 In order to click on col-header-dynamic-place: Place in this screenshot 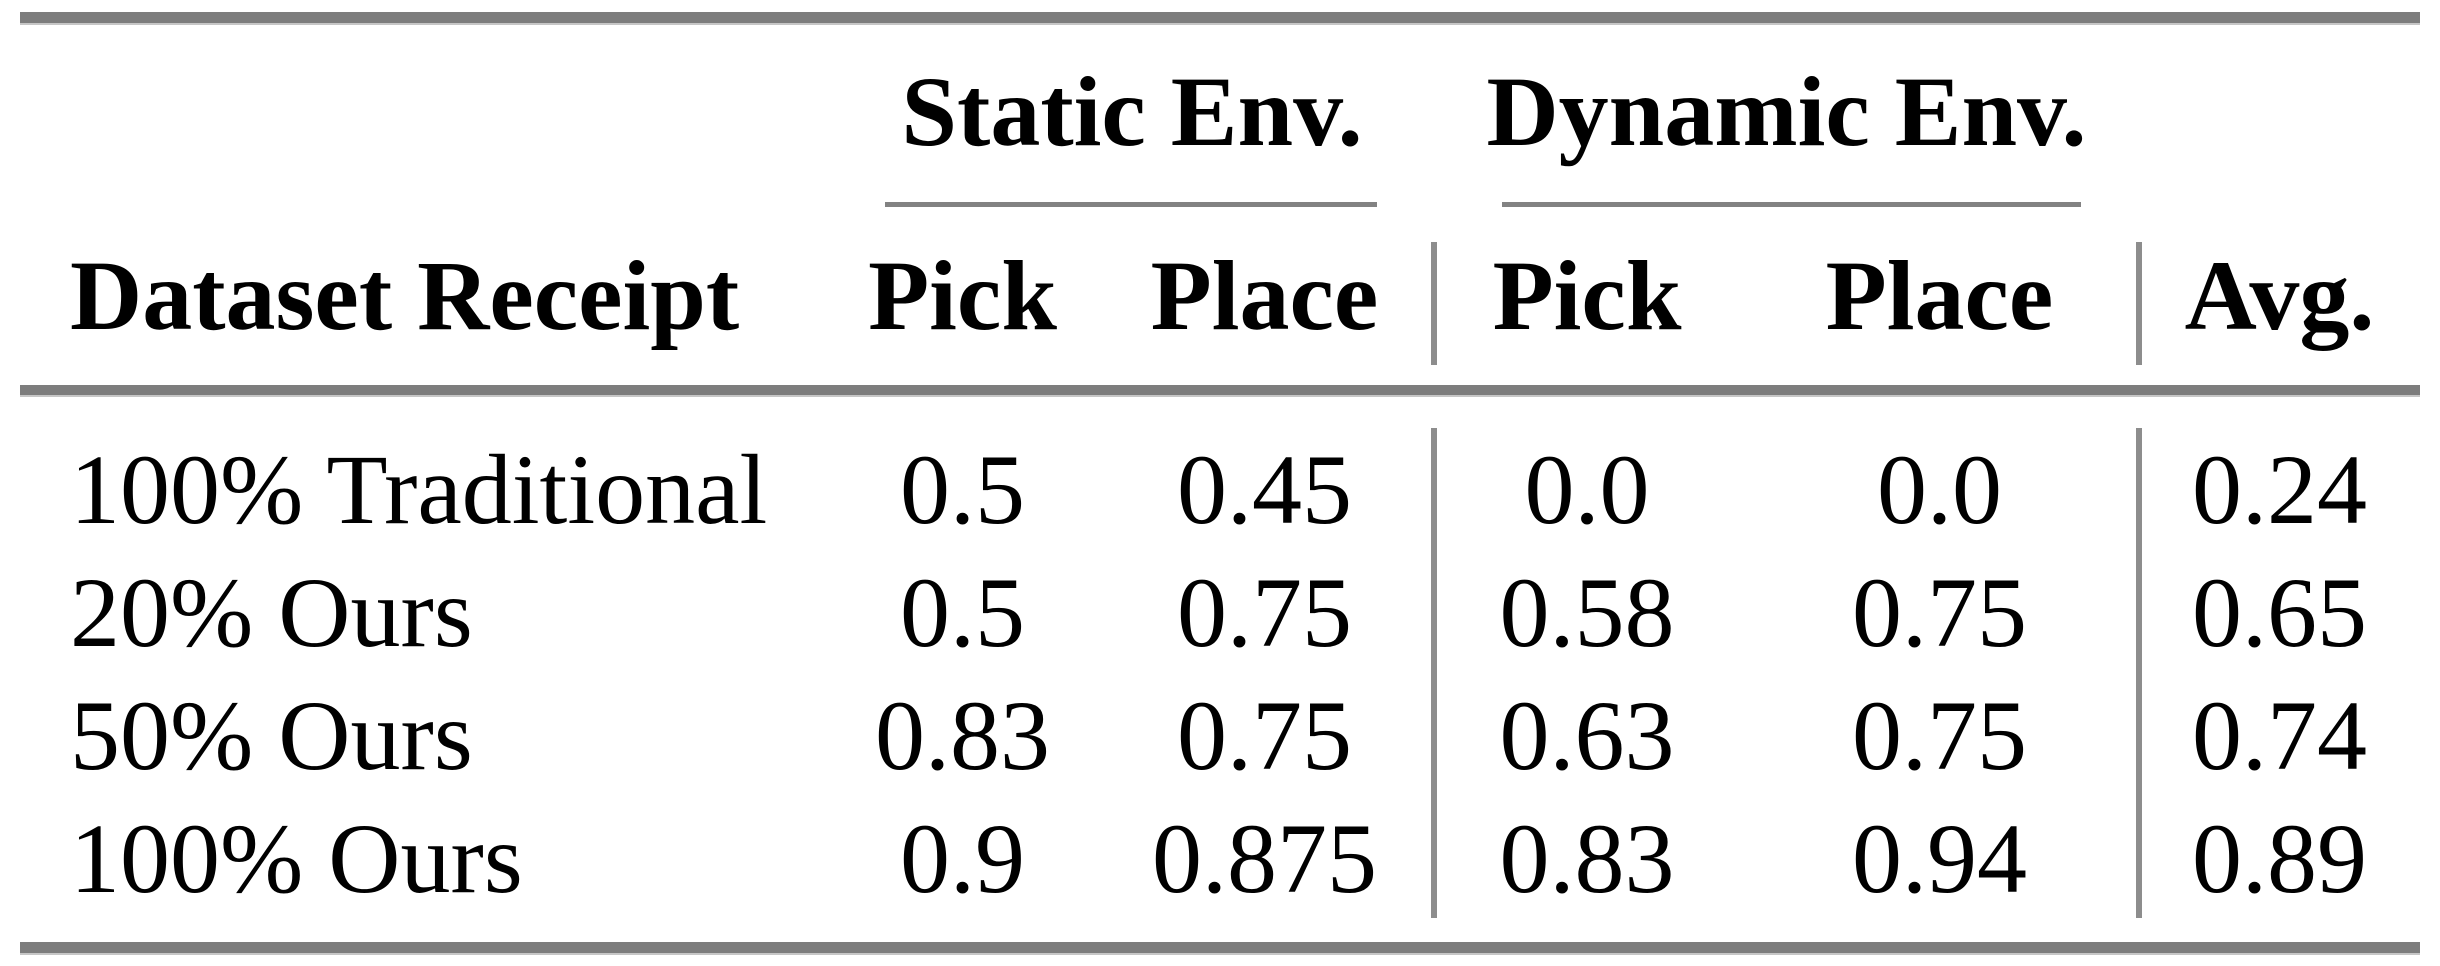, I will do `click(1939, 295)`.